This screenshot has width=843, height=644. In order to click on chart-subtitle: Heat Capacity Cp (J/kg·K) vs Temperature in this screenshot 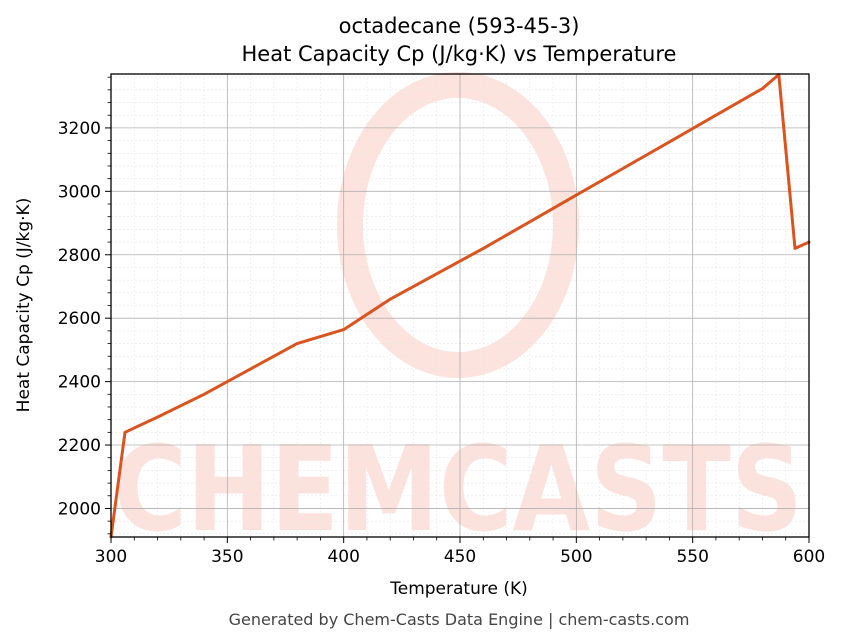, I will do `click(459, 54)`.